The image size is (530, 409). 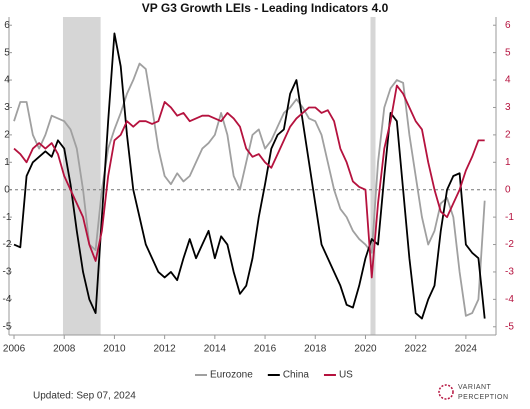 What do you see at coordinates (7, 107) in the screenshot?
I see `y-tick-label: 3` at bounding box center [7, 107].